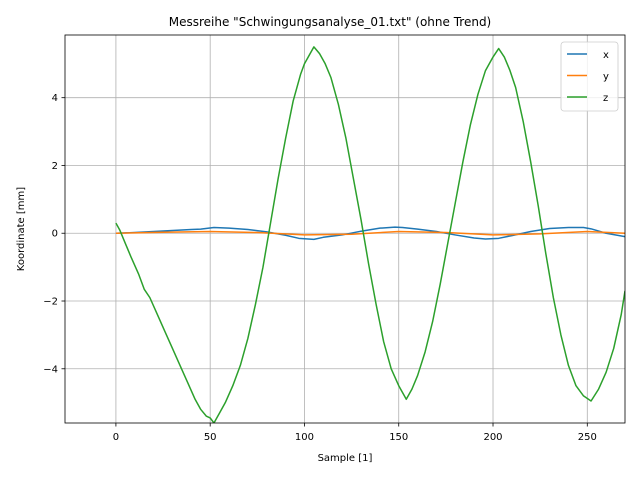 The height and width of the screenshot is (480, 640). What do you see at coordinates (55, 234) in the screenshot?
I see `y-tick-label: 0` at bounding box center [55, 234].